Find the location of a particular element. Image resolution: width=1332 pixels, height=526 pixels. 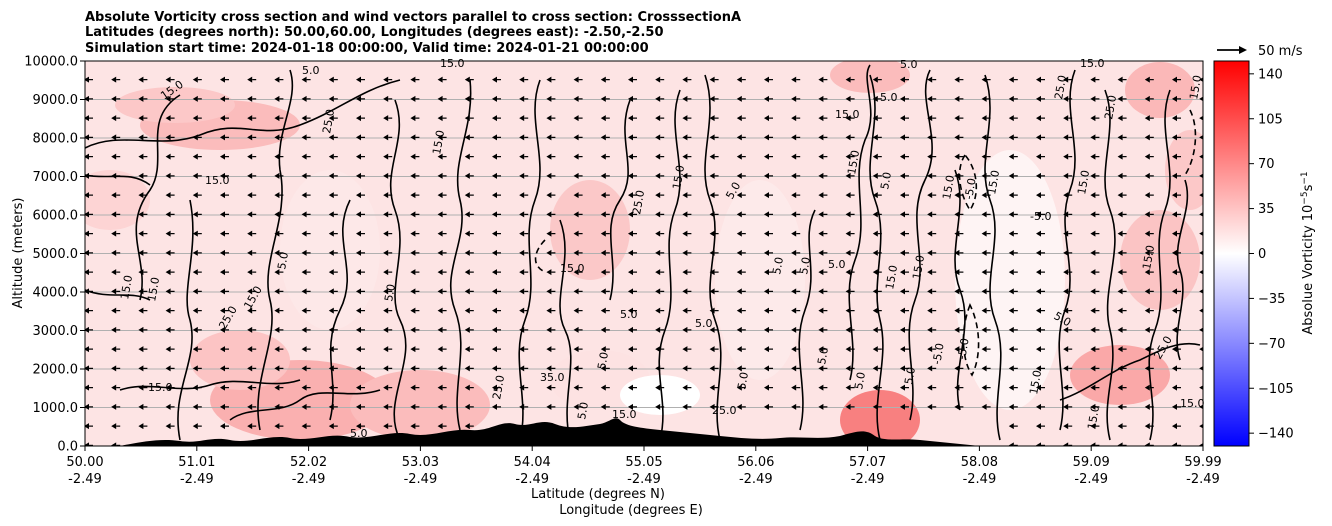

colorbar-gradient is located at coordinates (1231, 253).